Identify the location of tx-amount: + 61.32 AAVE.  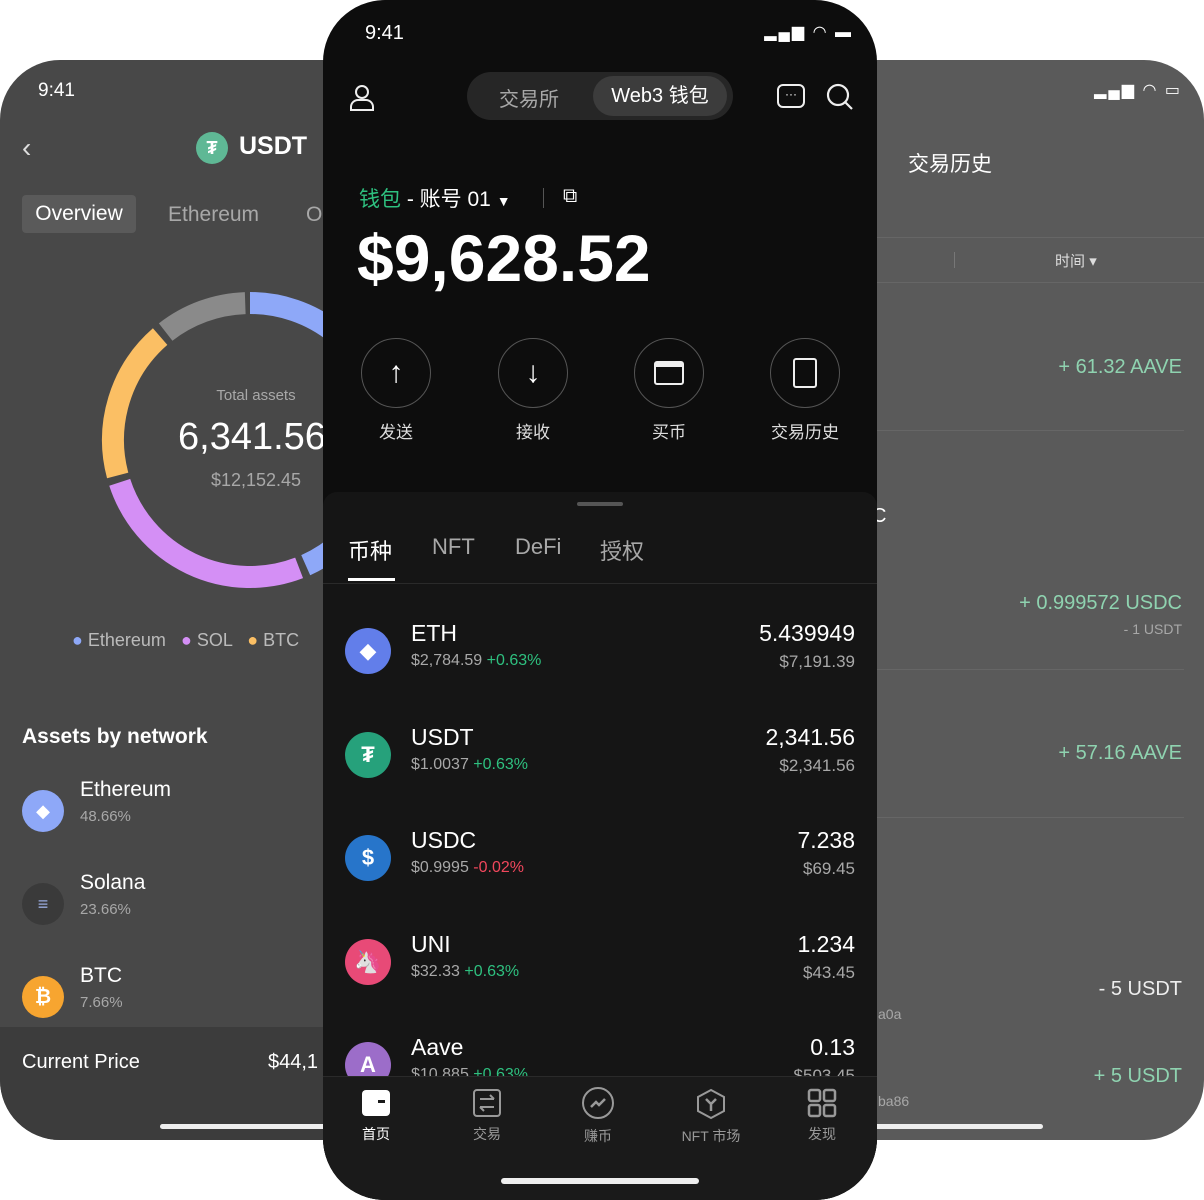
(1120, 367).